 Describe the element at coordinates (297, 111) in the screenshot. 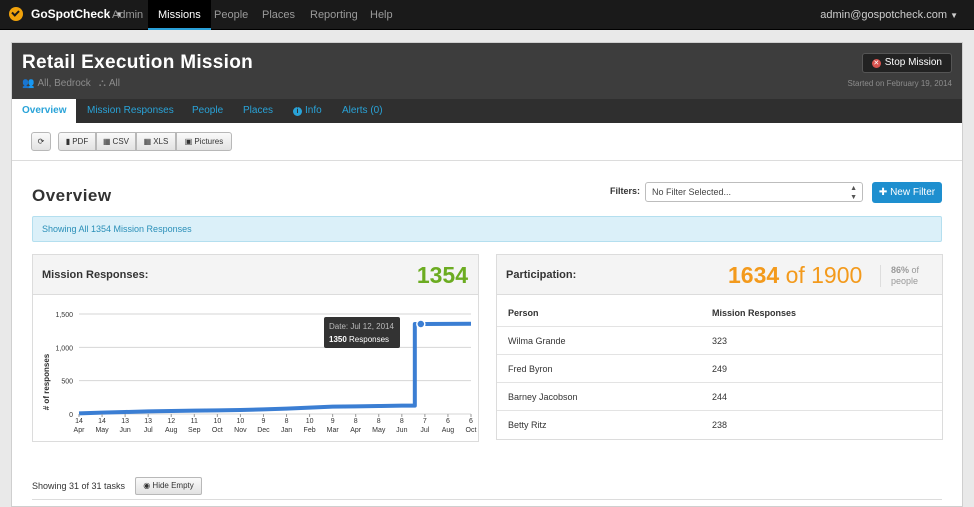

I see `info-icon: i` at that location.